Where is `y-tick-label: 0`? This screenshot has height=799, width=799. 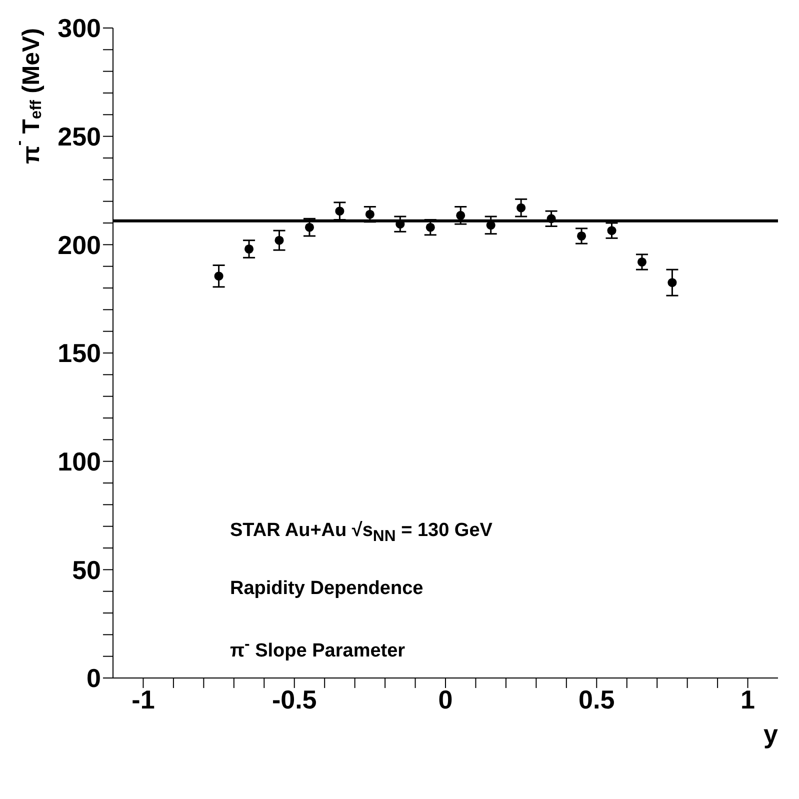
y-tick-label: 0 is located at coordinates (93, 678).